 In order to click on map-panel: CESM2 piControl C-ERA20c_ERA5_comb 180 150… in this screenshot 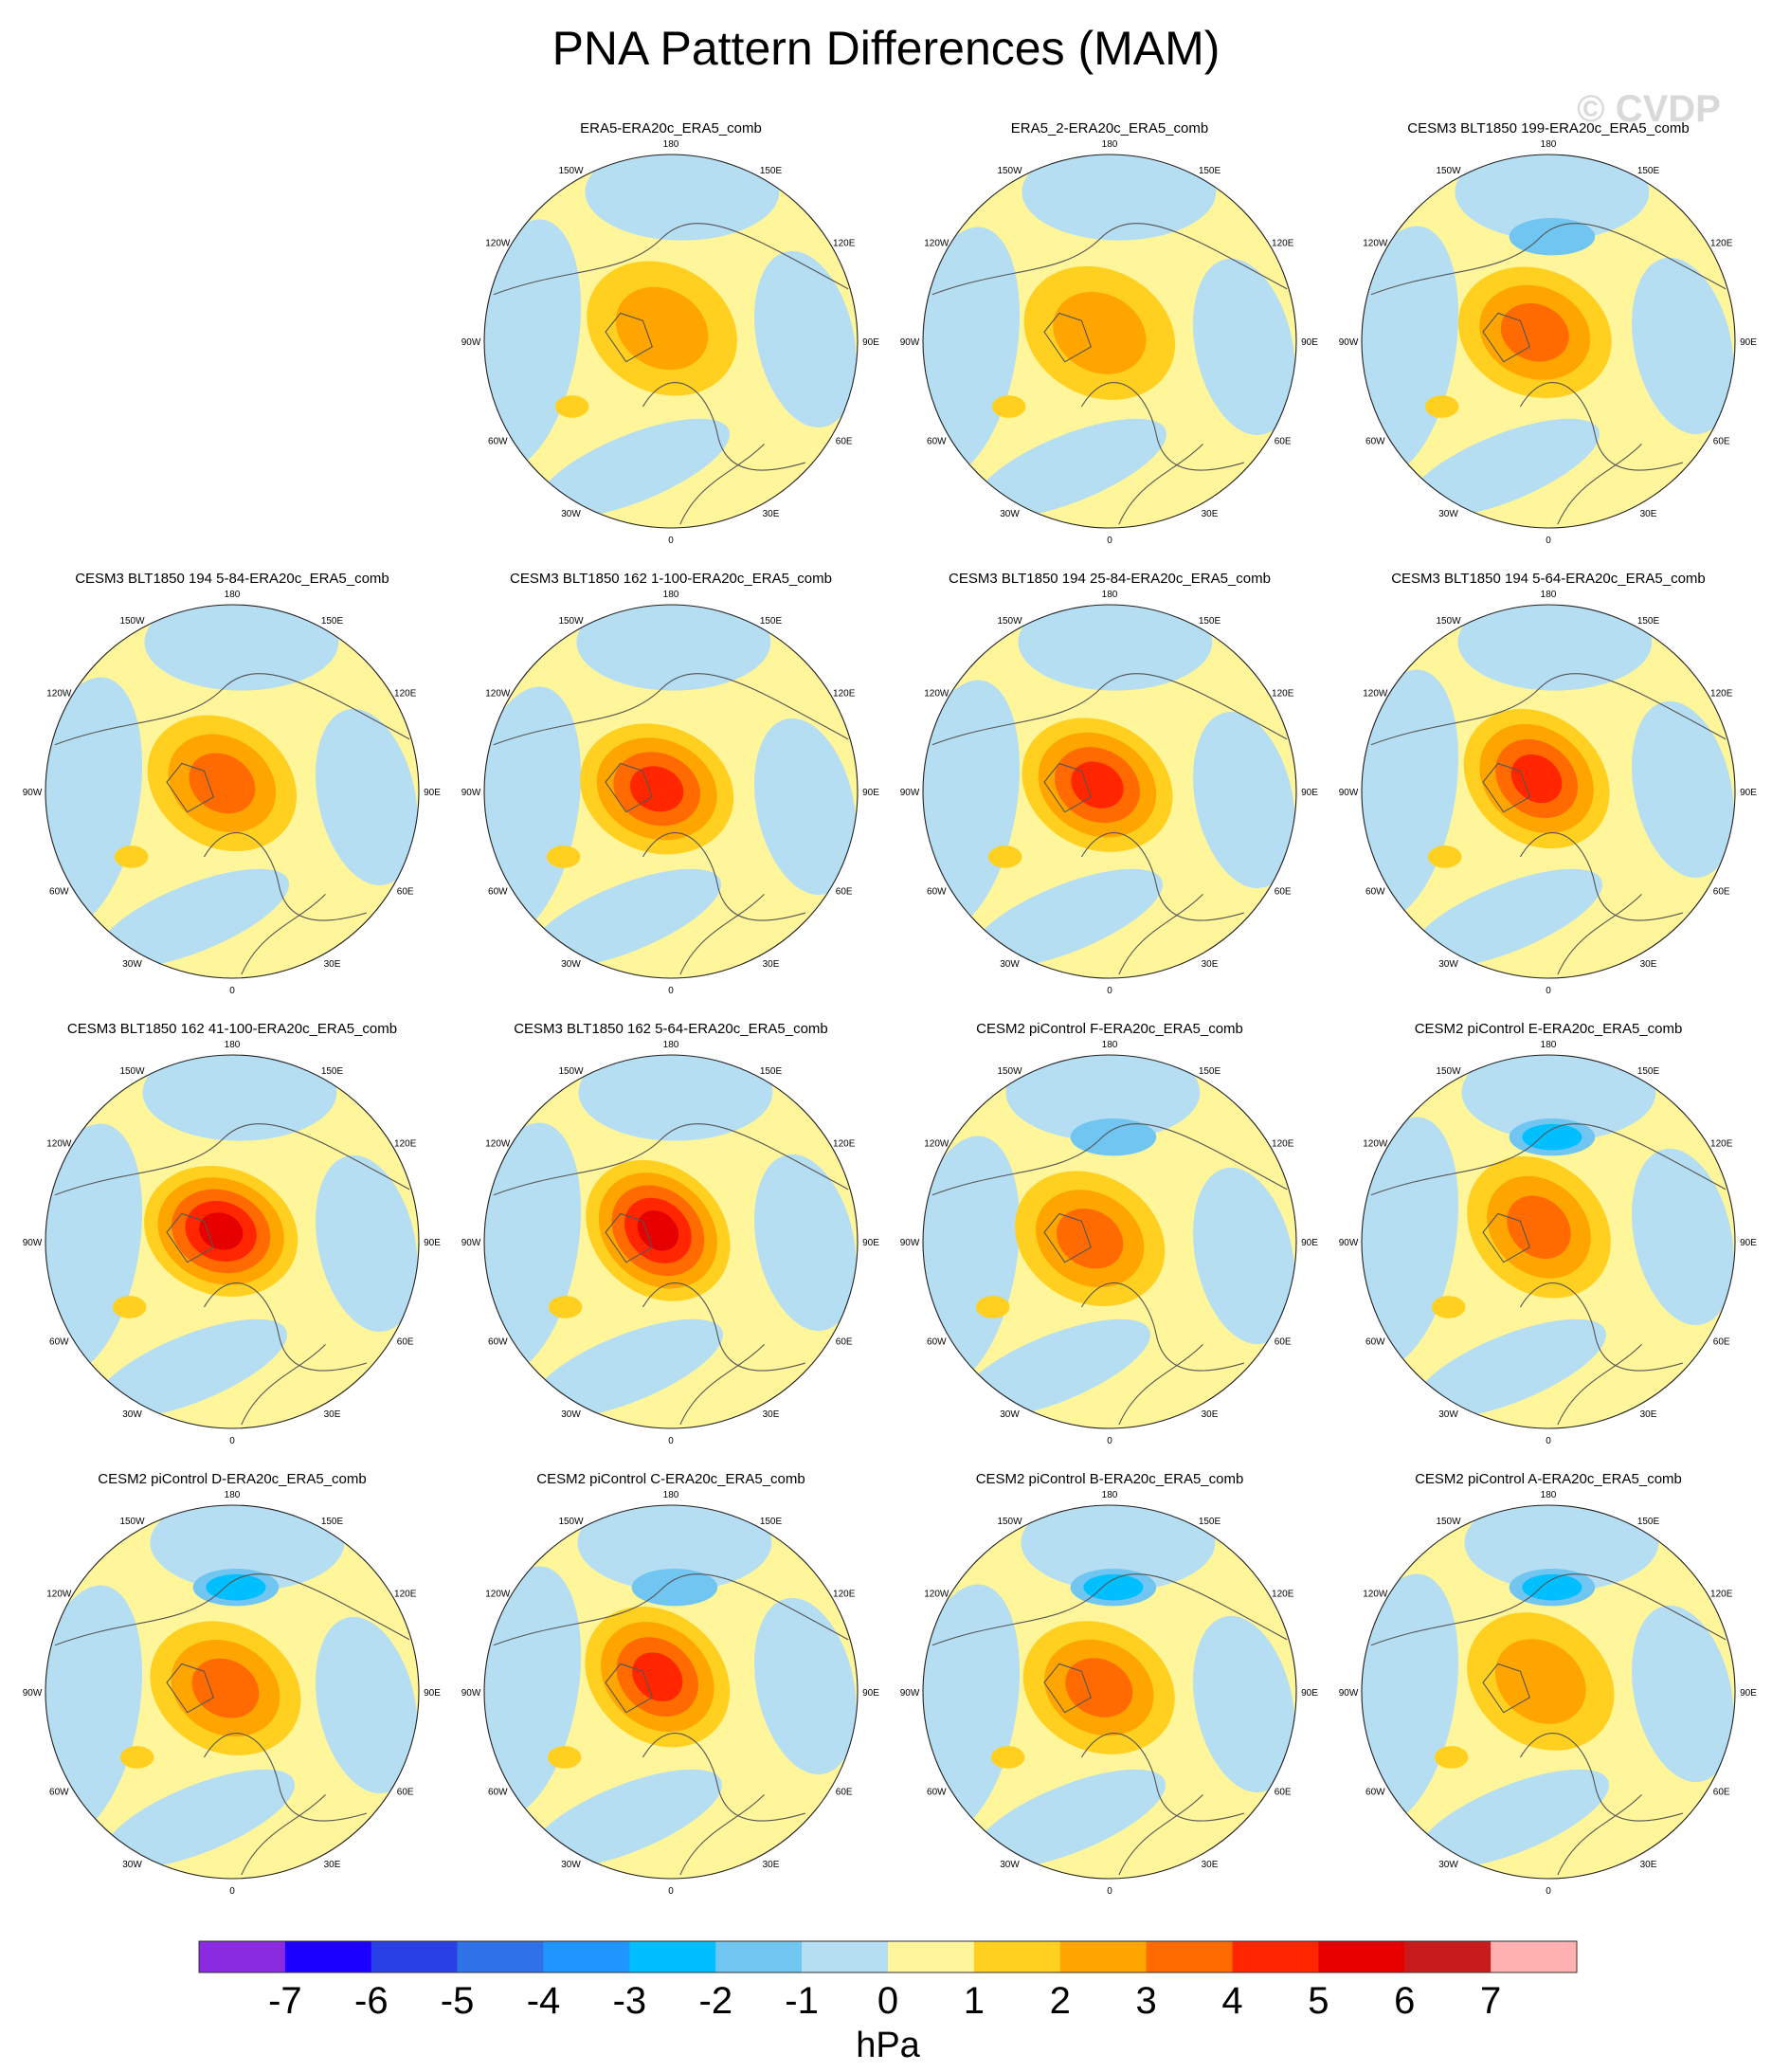, I will do `click(670, 1684)`.